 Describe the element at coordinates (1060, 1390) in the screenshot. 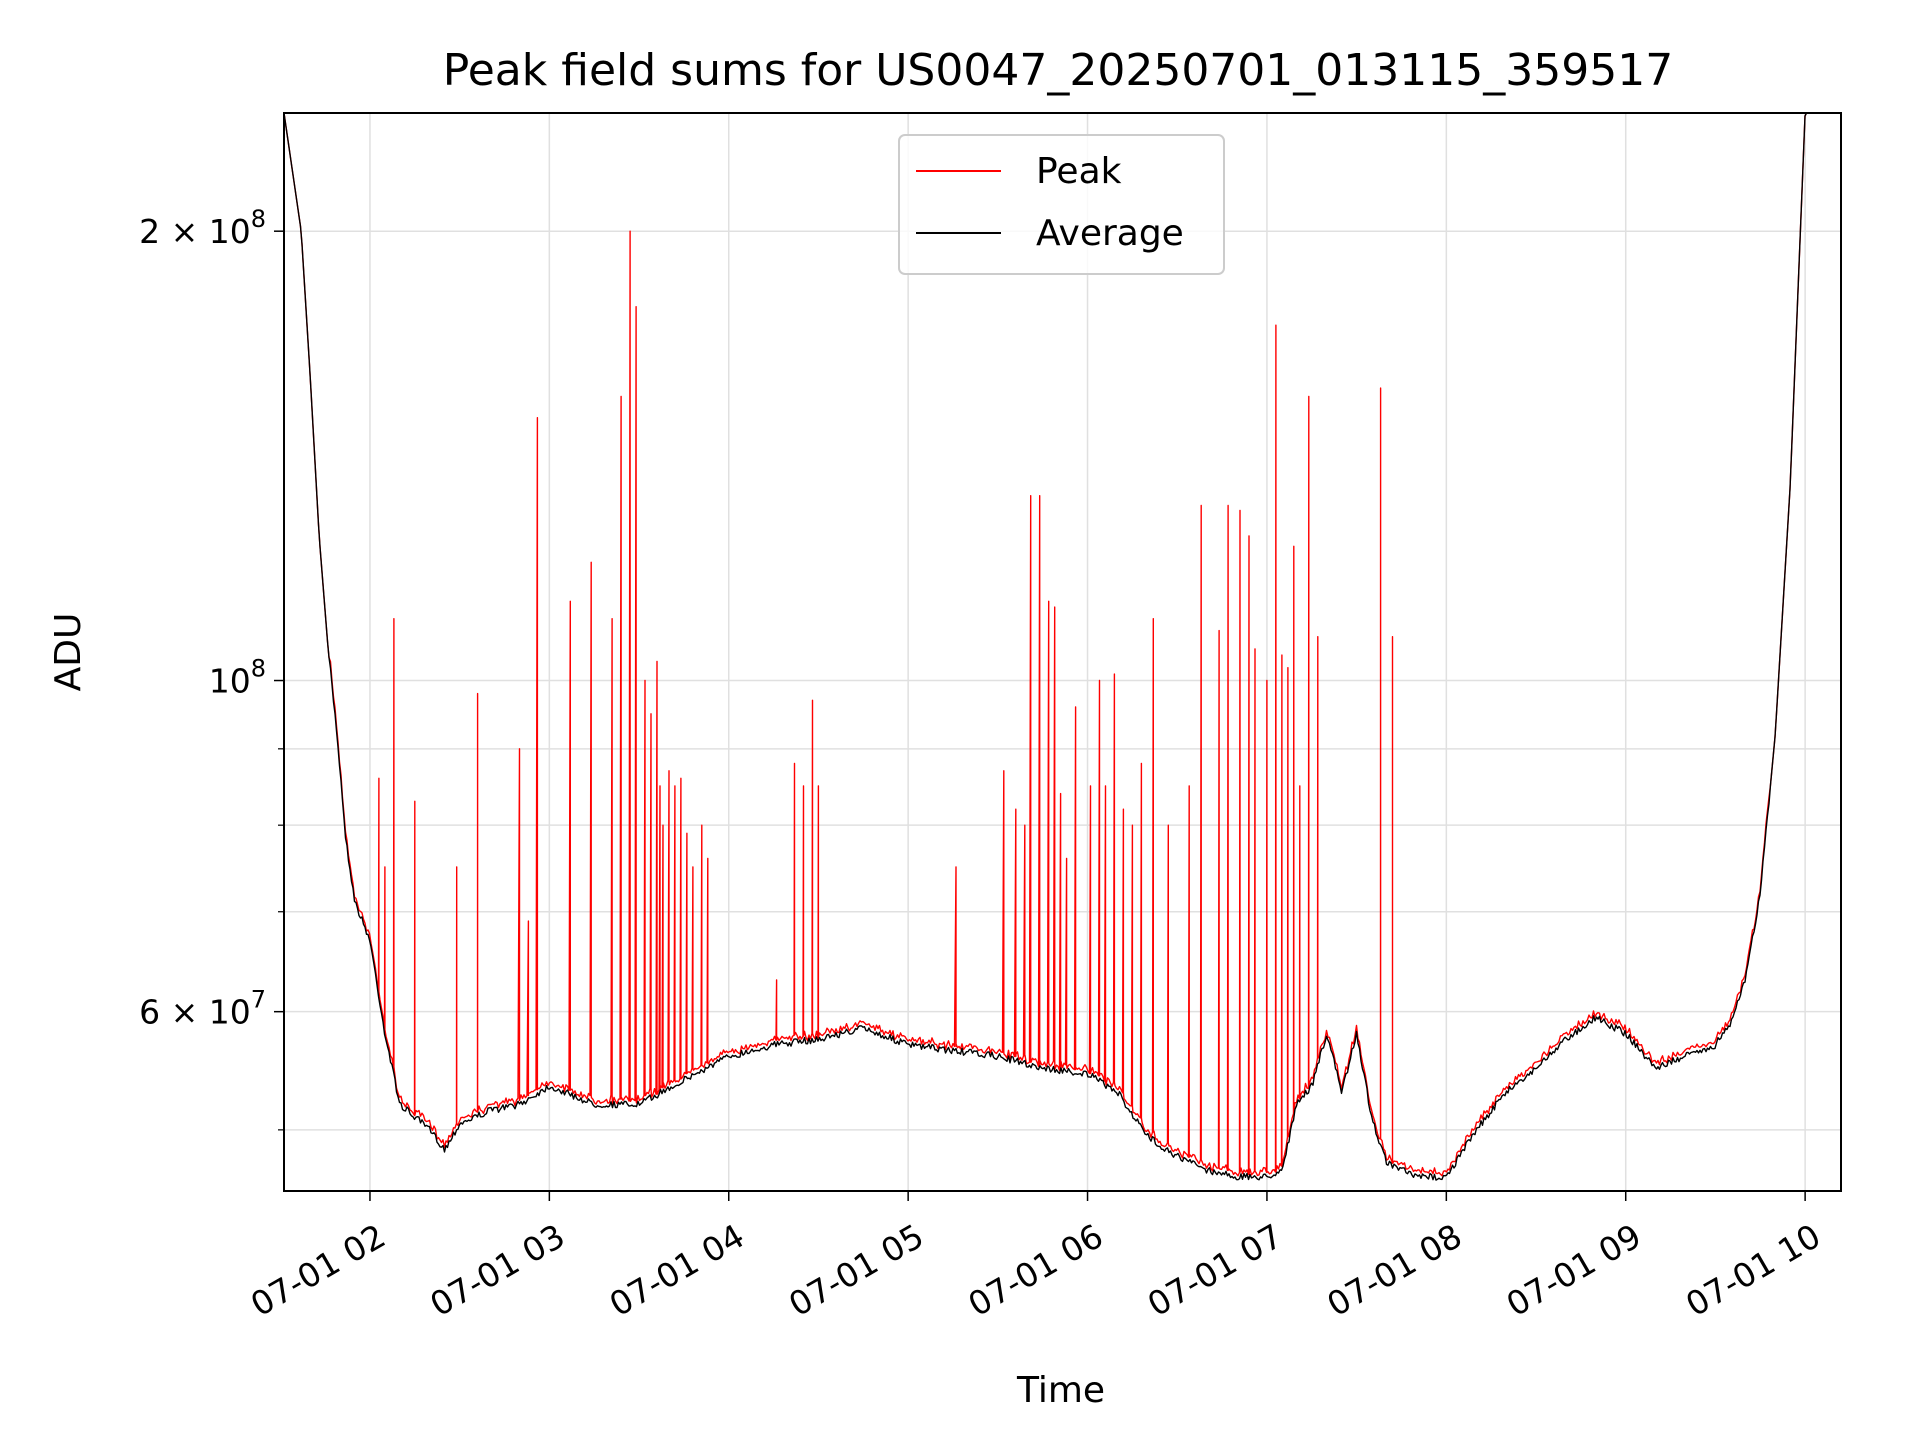

I see `x-axis-label: Time` at that location.